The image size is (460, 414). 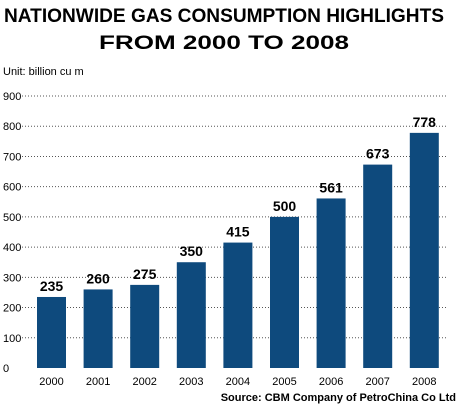 I want to click on x-tick-label: 2005, so click(x=284, y=382).